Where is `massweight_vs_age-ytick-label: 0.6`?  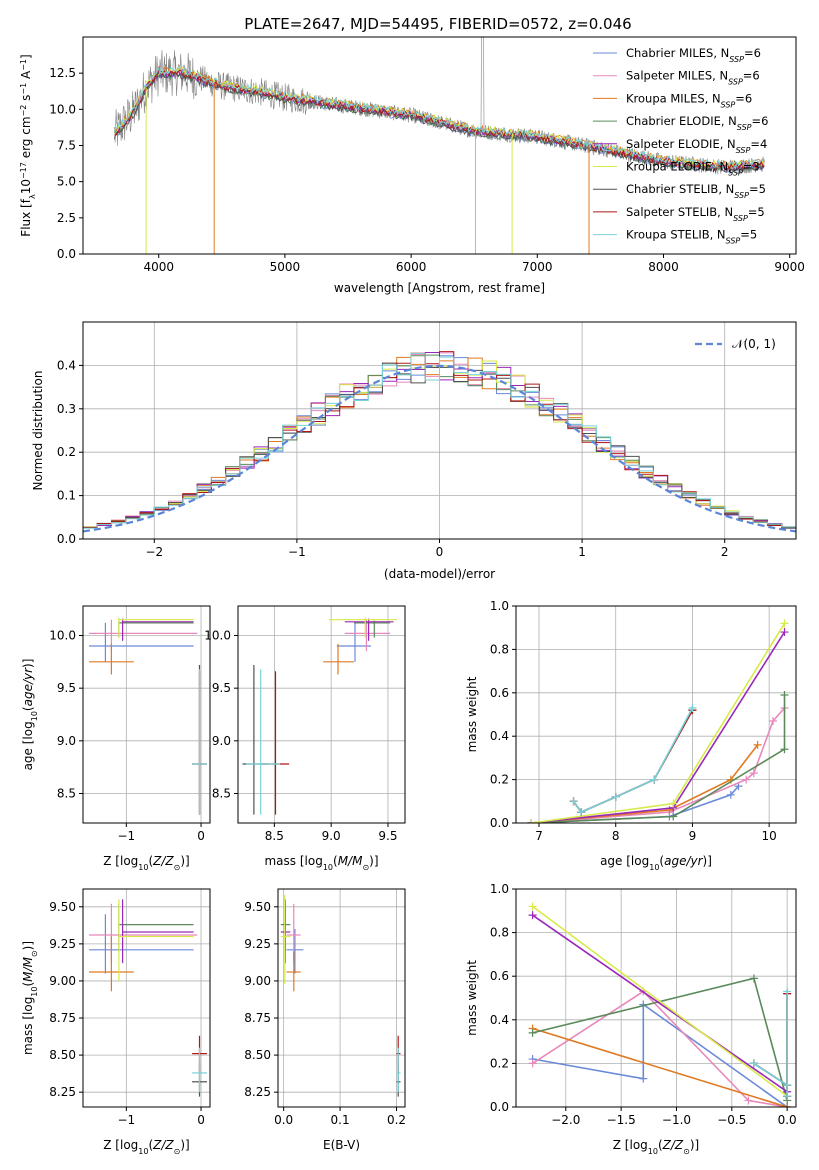 massweight_vs_age-ytick-label: 0.6 is located at coordinates (499, 693).